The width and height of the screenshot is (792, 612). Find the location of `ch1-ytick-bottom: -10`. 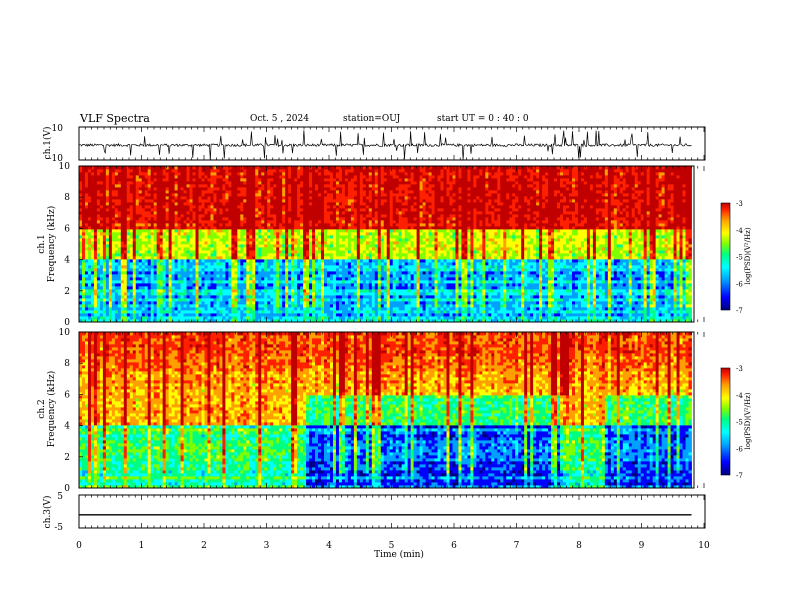

ch1-ytick-bottom: -10 is located at coordinates (56, 159).